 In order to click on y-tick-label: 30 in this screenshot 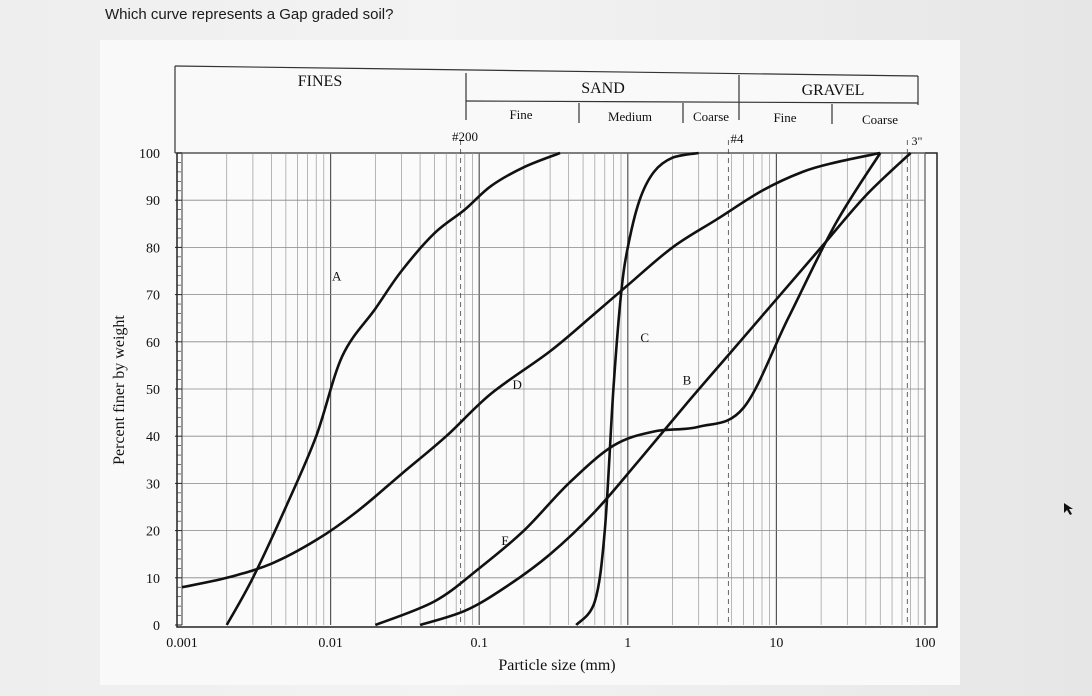, I will do `click(153, 484)`.